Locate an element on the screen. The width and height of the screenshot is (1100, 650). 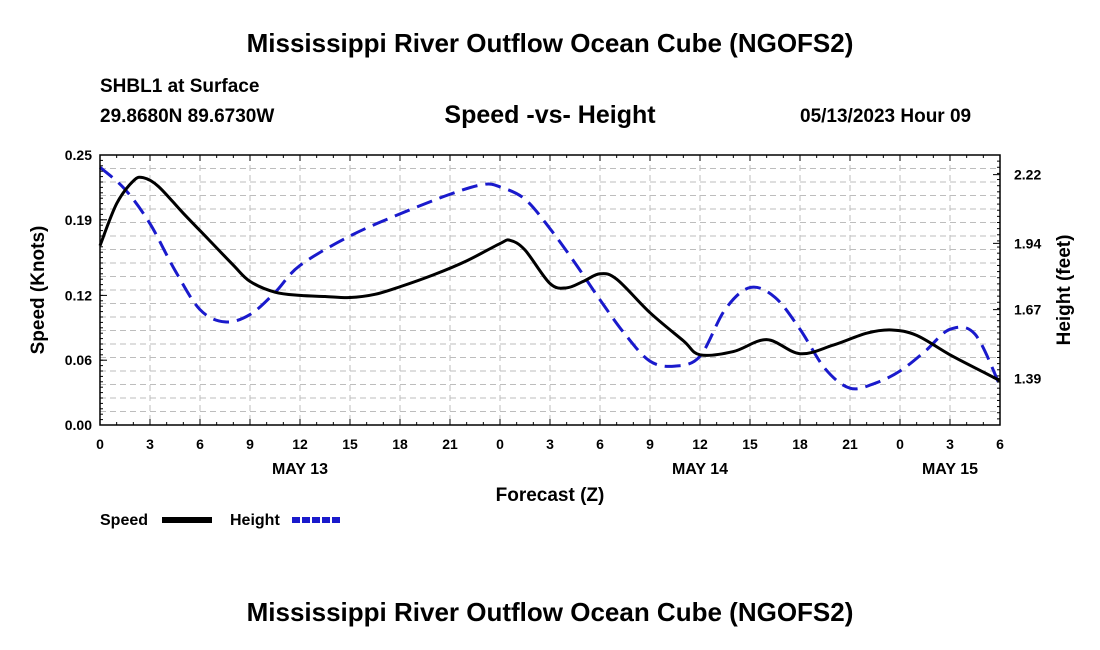
y-axis-label: Speed (Knots) is located at coordinates (38, 290).